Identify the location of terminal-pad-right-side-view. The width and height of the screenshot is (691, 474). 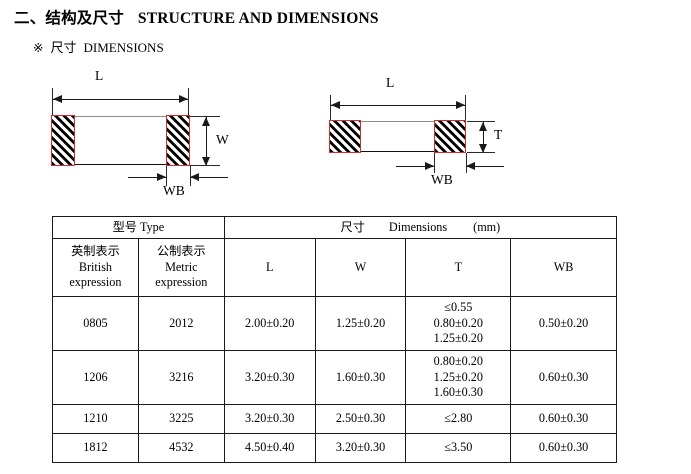
(450, 136).